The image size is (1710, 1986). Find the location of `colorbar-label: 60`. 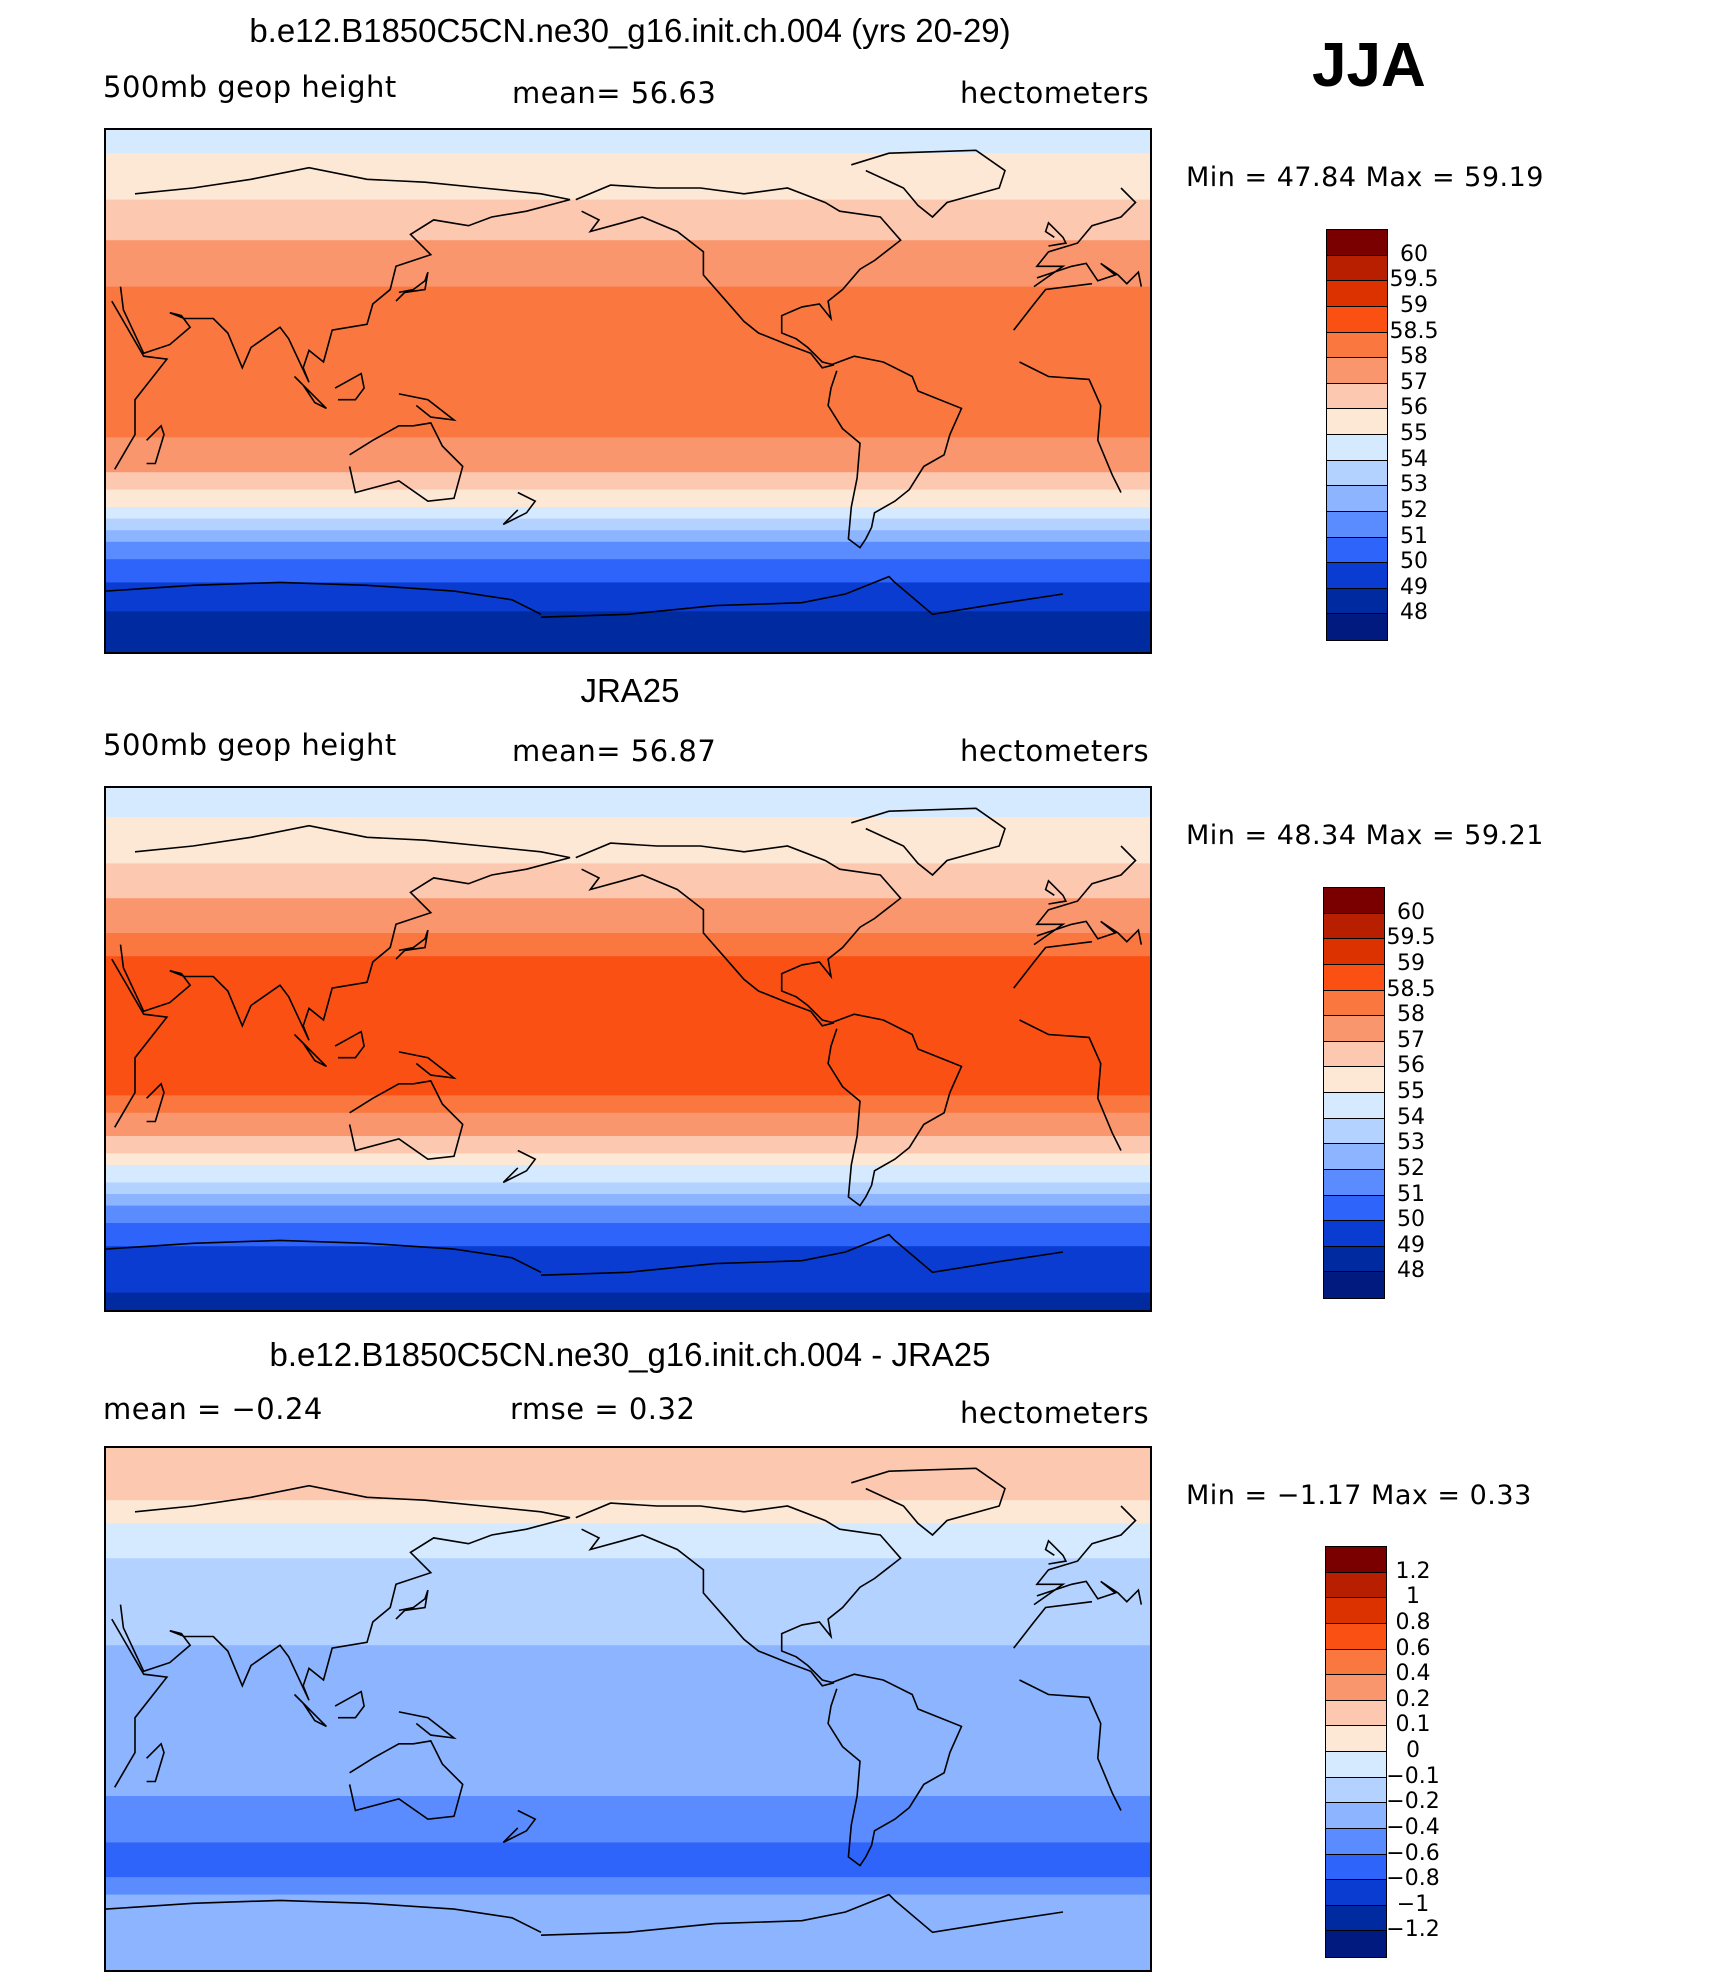

colorbar-label: 60 is located at coordinates (1414, 254).